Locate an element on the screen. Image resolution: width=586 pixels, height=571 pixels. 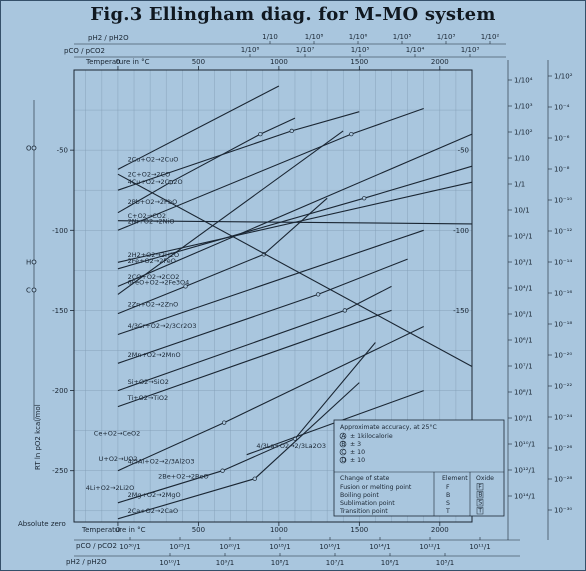
reaction-label: 2Mn+O2→2MnO is located at coordinates (154, 355).